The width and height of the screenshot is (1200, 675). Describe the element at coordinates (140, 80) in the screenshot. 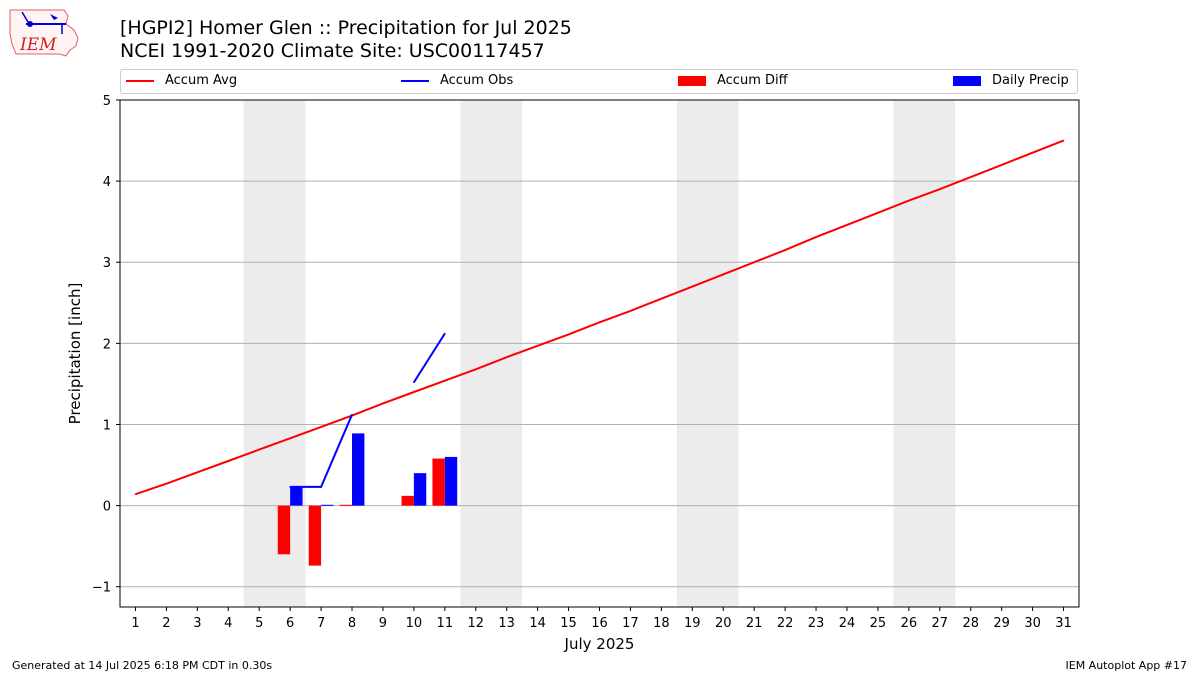

I see `legend-swatch-accum-avg` at that location.